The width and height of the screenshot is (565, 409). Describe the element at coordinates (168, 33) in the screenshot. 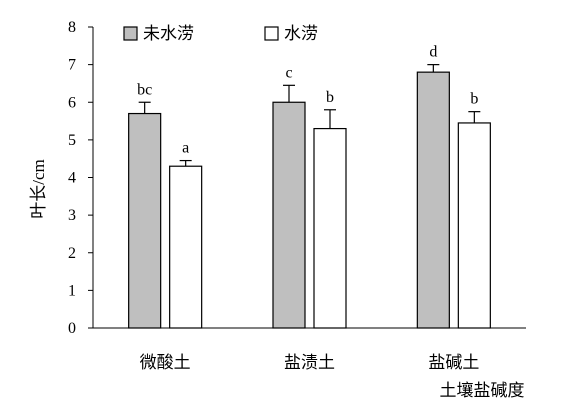

I see `legend-label: 未水涝` at that location.